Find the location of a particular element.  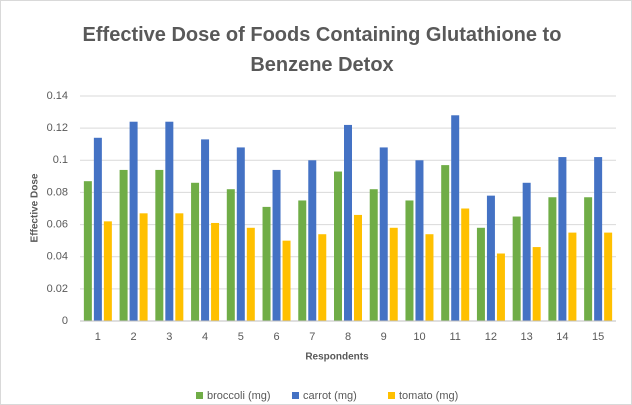

x-tick-label: 1 is located at coordinates (98, 337).